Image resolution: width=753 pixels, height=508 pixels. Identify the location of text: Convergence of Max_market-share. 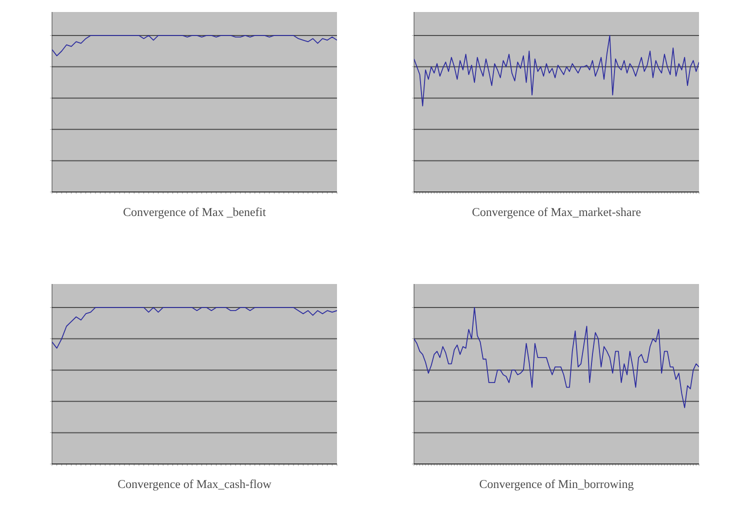
(556, 213).